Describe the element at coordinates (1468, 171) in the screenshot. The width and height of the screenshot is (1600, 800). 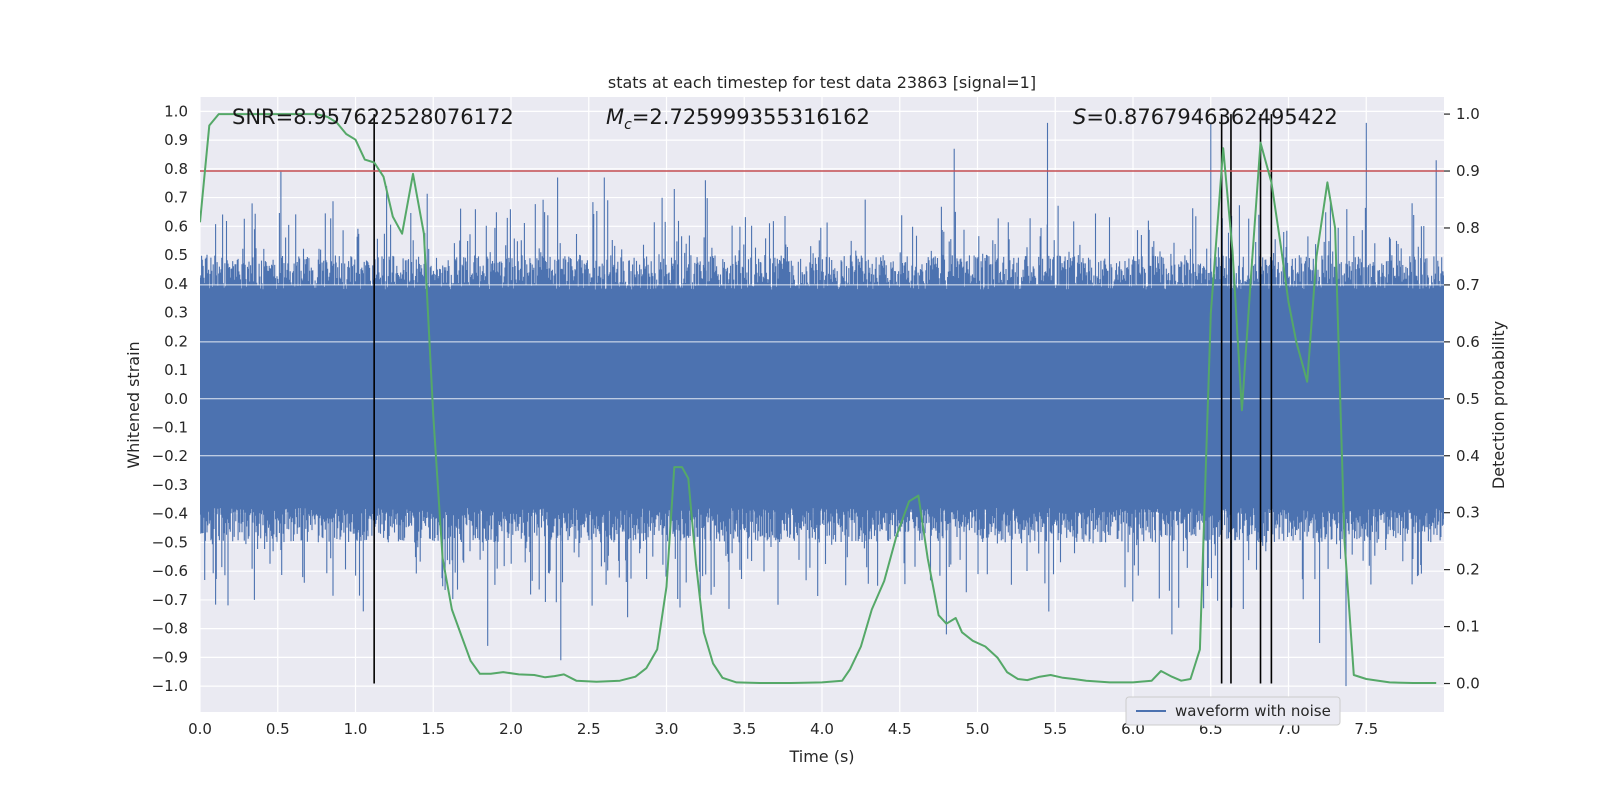
I see `y-right-tick-label: 0.9` at that location.